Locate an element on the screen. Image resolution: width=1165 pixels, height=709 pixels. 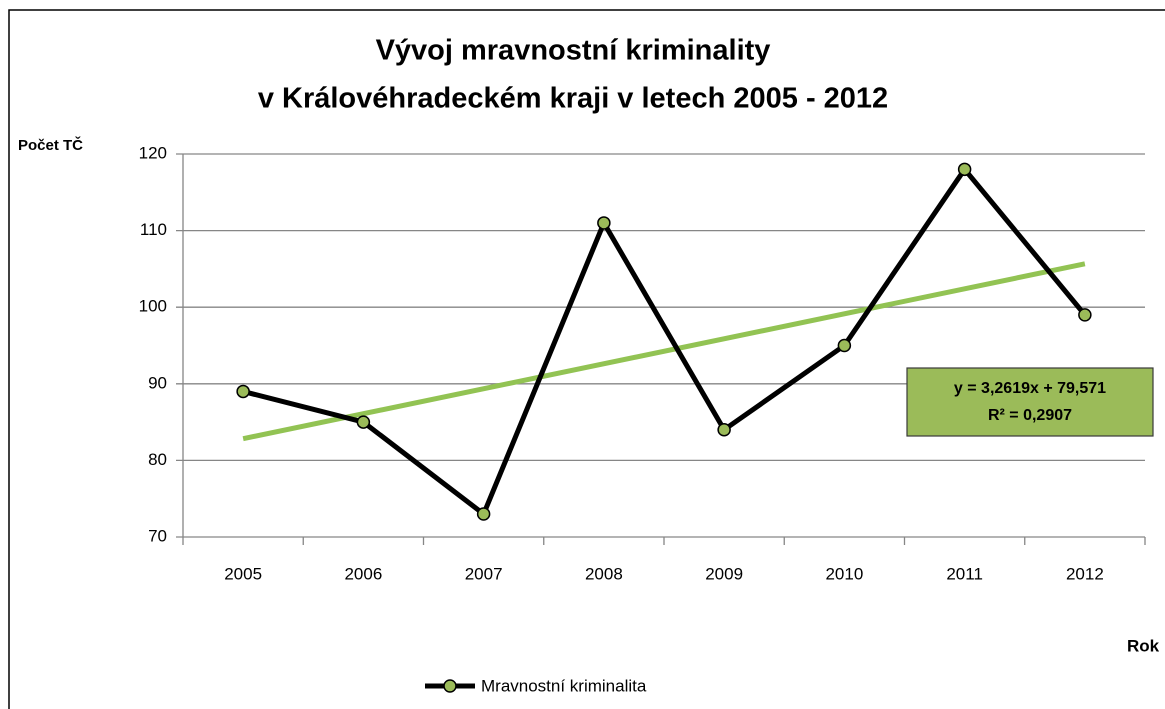
x-tick-label: 2009 is located at coordinates (724, 573).